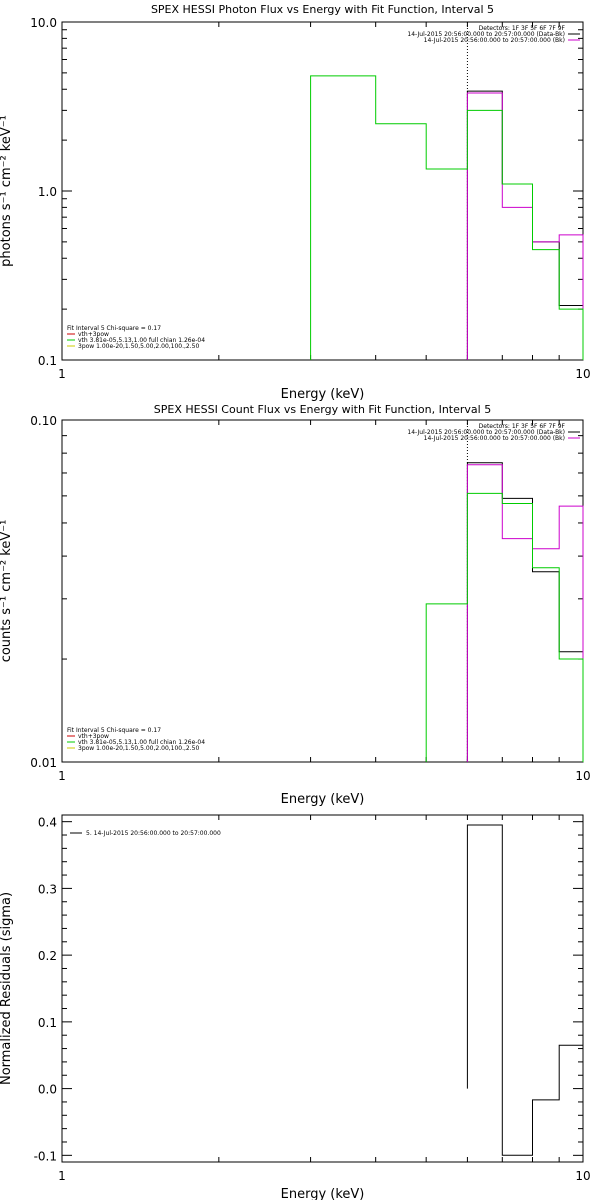 Image resolution: width=600 pixels, height=1200 pixels. I want to click on y-tick-label: 1.0, so click(47, 192).